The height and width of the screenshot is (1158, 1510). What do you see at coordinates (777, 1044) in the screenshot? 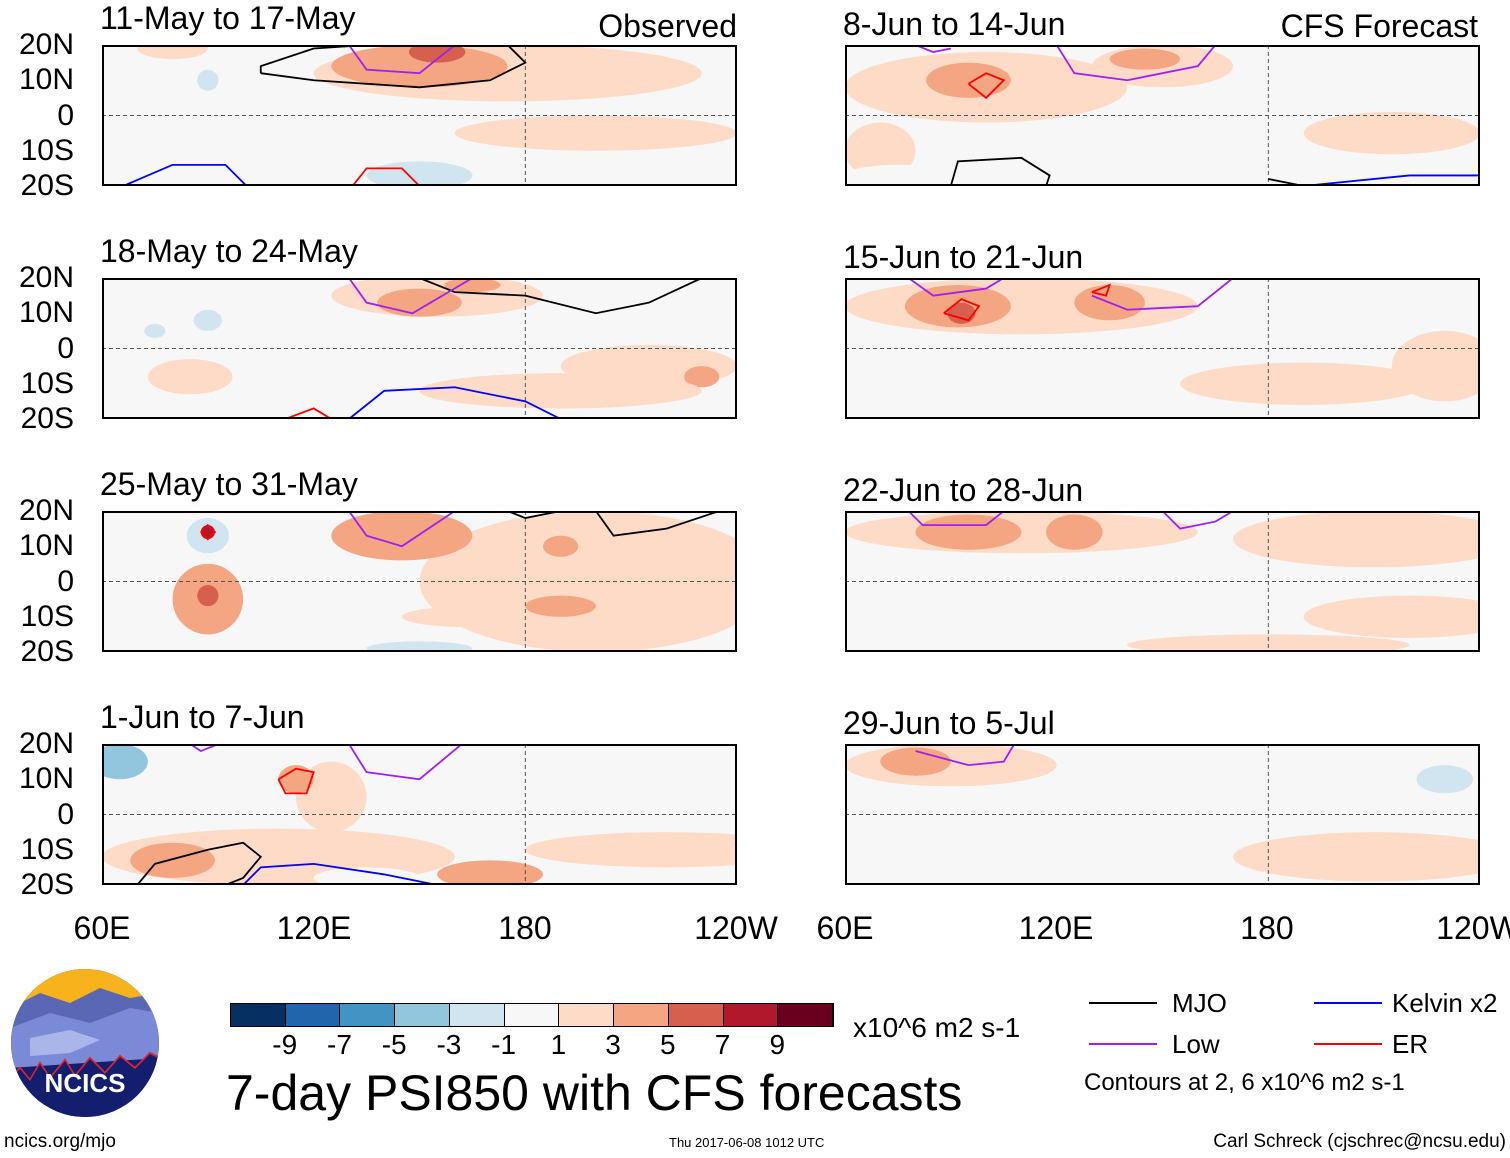
I see `colorbar-tick-label: 9` at bounding box center [777, 1044].